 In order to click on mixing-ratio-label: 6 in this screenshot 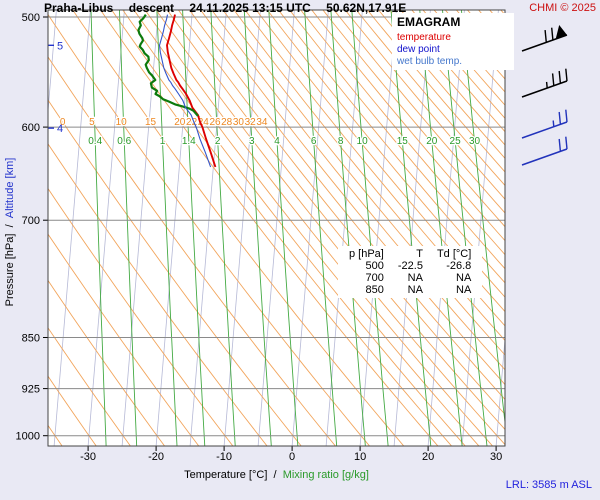, I will do `click(314, 141)`.